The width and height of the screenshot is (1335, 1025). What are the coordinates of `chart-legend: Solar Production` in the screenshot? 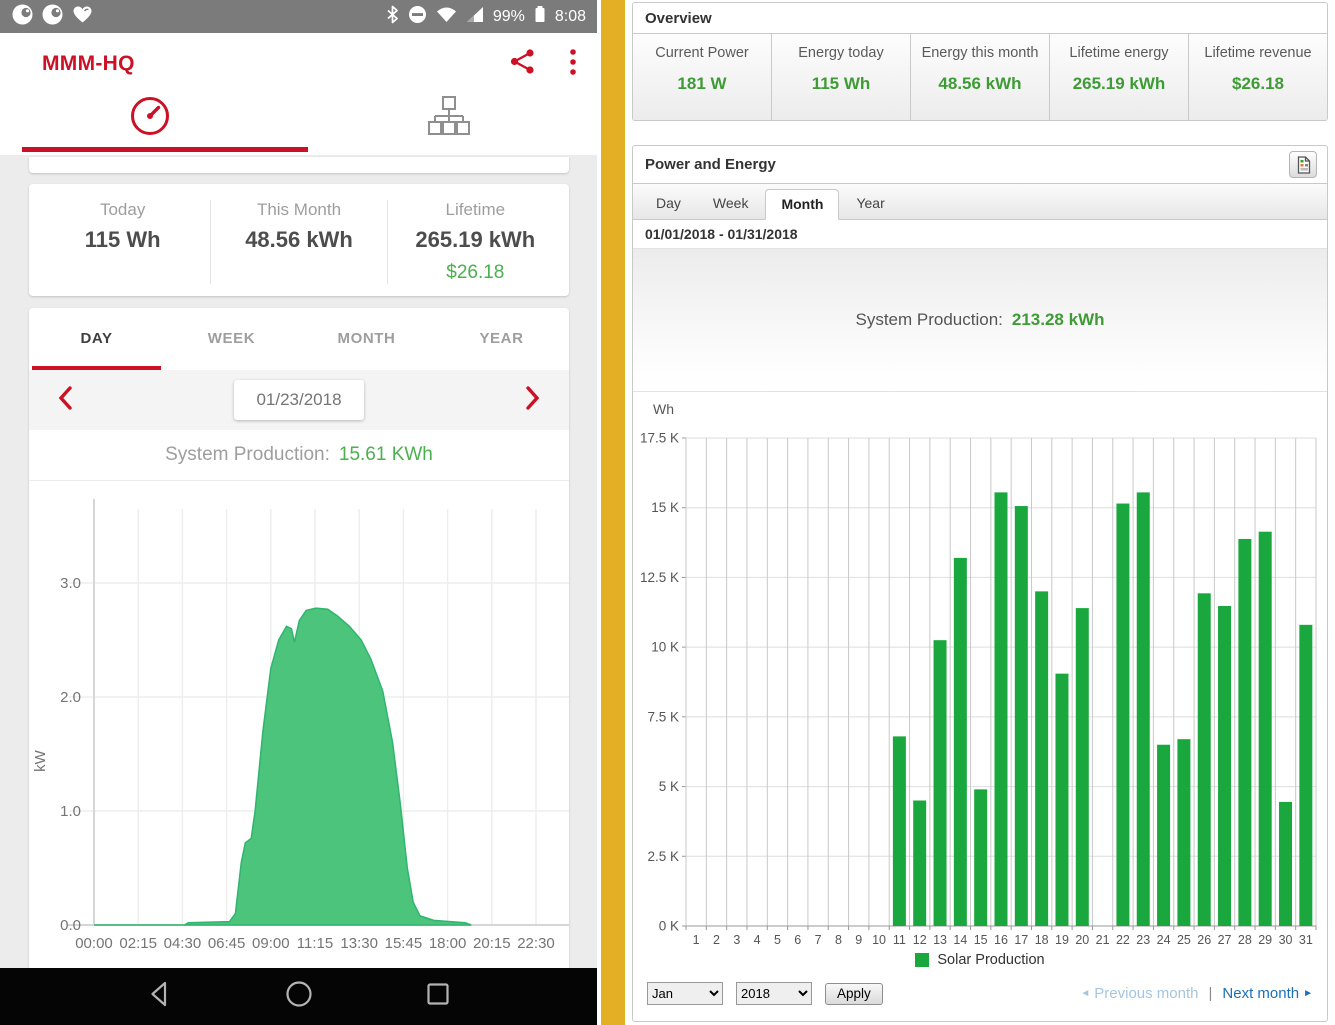 It's located at (980, 964).